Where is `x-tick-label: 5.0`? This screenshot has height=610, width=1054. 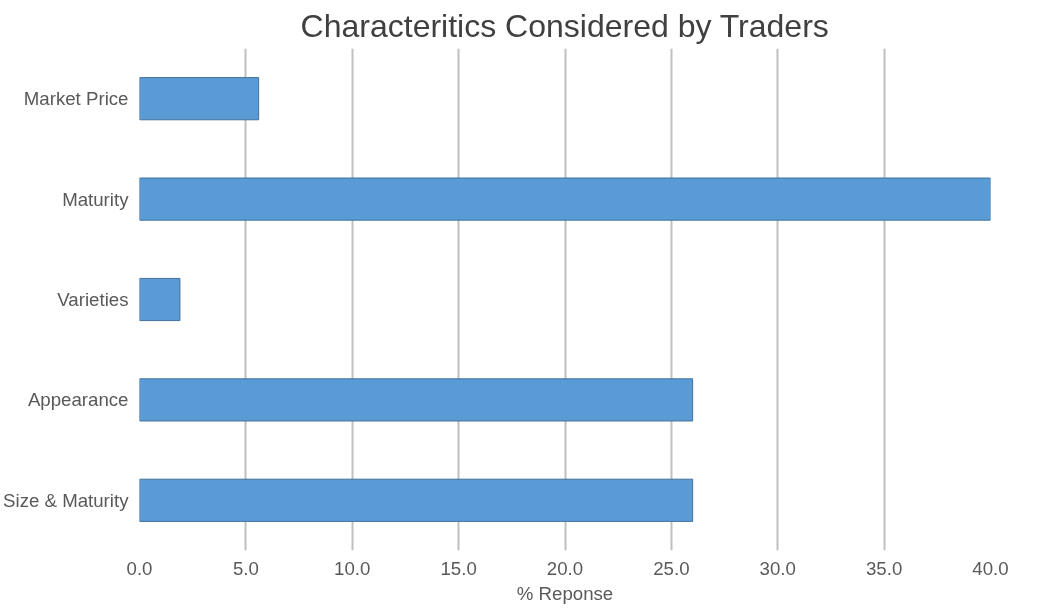 x-tick-label: 5.0 is located at coordinates (245, 568).